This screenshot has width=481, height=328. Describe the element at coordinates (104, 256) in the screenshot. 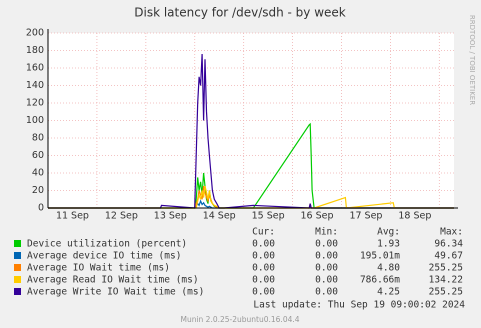

I see `legend-label: Average device IO time (ms)` at that location.